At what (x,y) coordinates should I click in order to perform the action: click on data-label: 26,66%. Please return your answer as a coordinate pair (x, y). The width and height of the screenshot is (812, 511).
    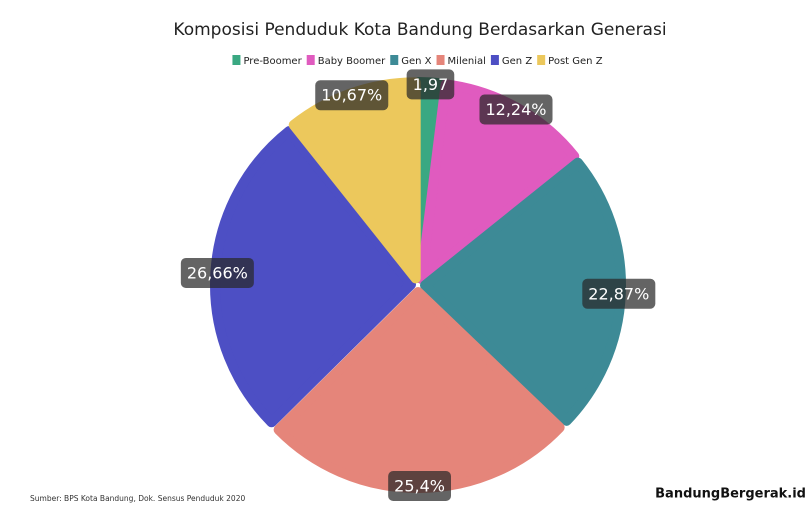
    Looking at the image, I should click on (217, 272).